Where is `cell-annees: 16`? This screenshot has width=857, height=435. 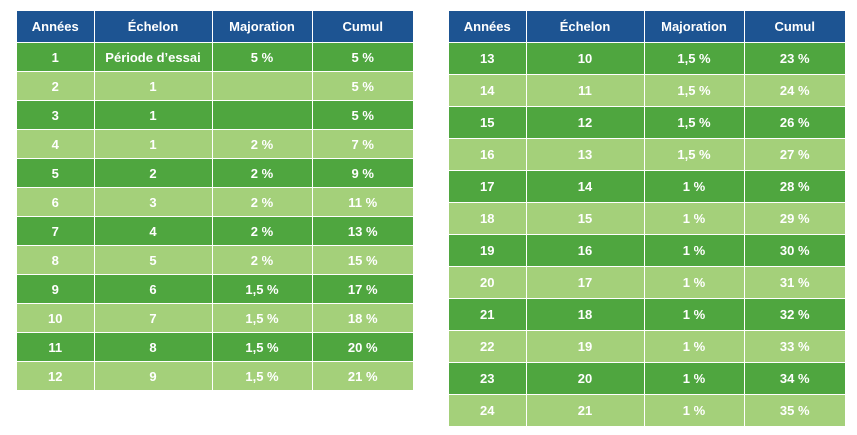
cell-annees: 16 is located at coordinates (487, 154).